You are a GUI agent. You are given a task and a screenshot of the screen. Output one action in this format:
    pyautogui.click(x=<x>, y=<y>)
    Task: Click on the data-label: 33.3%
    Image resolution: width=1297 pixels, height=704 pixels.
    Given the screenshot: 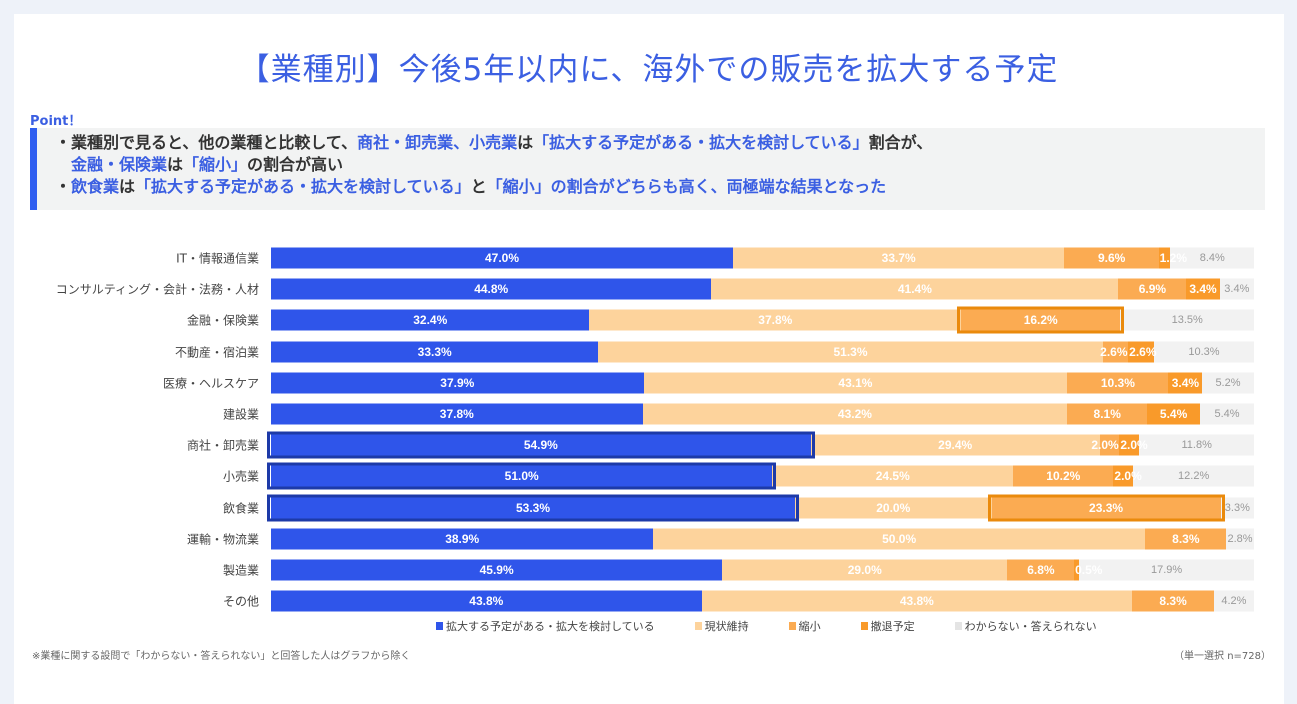 What is the action you would take?
    pyautogui.click(x=434, y=351)
    